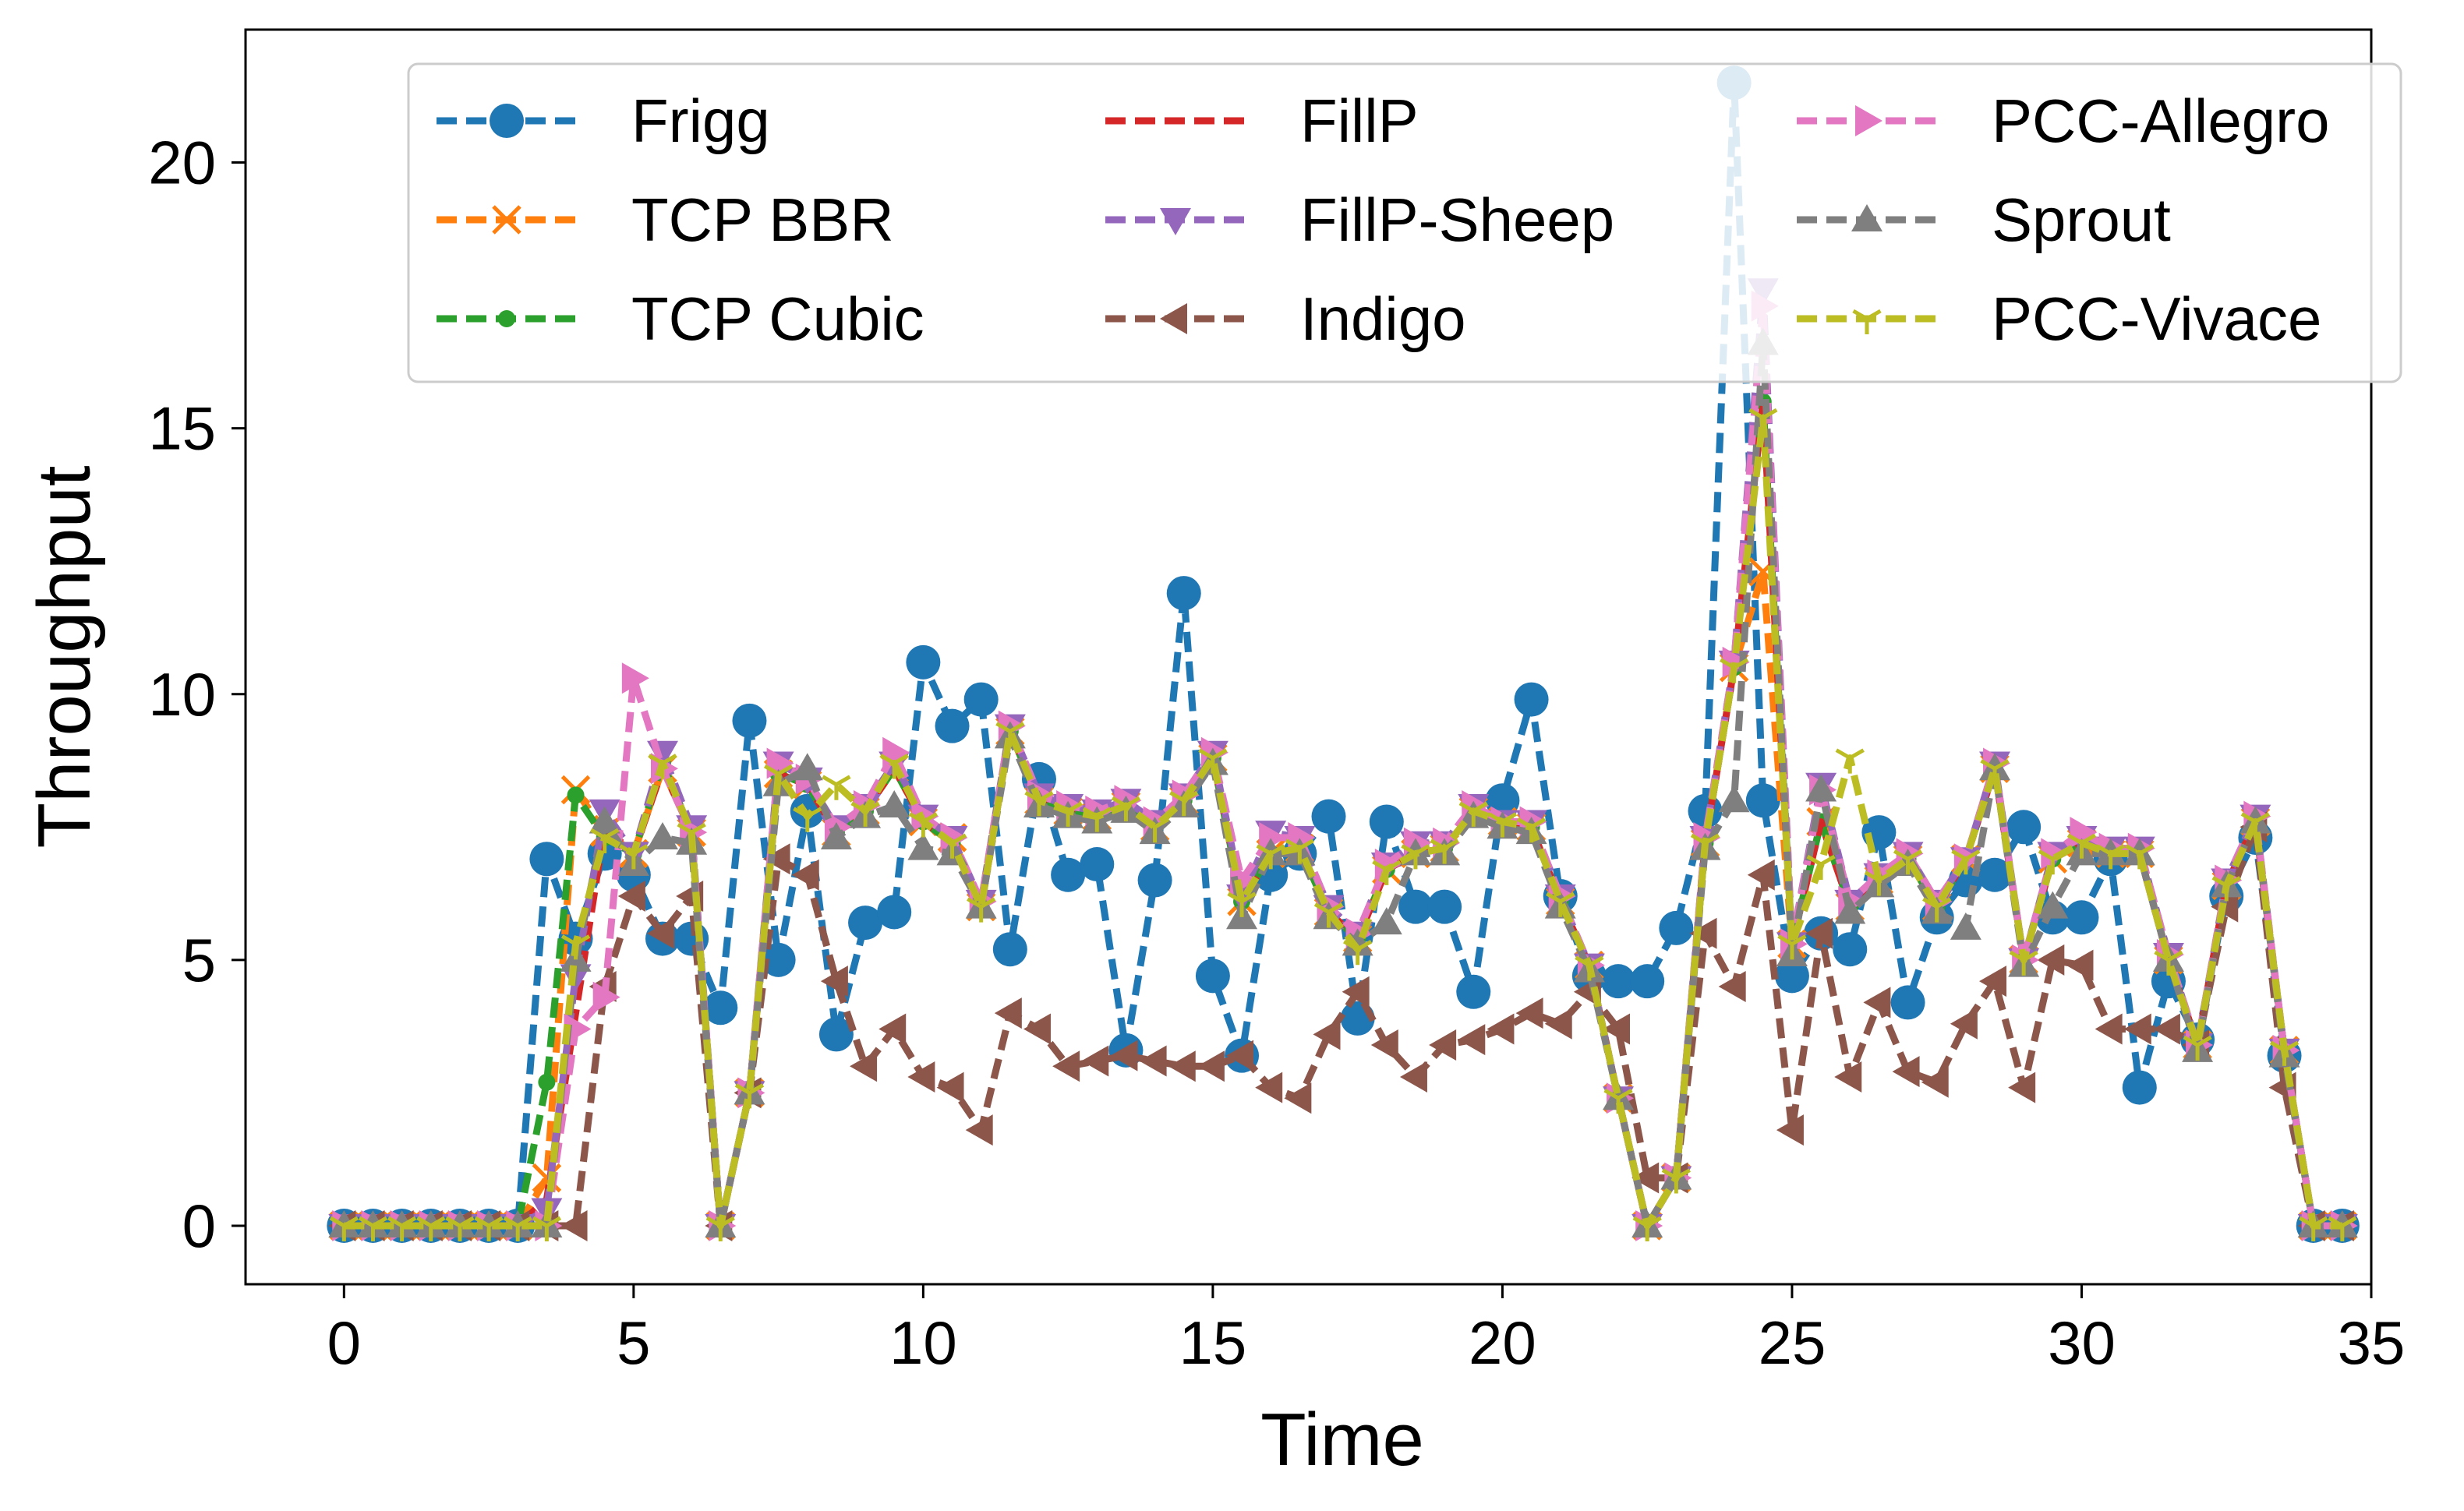 The width and height of the screenshot is (2464, 1511). Describe the element at coordinates (1285, 318) in the screenshot. I see `legend-item-indigo: Indigo` at that location.